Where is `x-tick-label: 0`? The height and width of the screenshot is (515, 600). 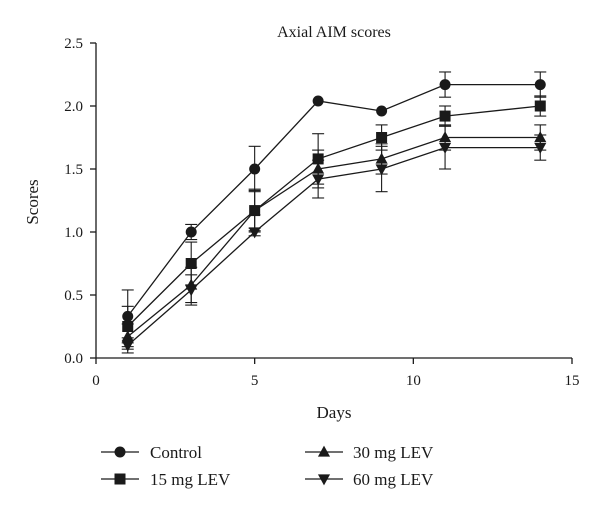 x-tick-label: 0 is located at coordinates (96, 381).